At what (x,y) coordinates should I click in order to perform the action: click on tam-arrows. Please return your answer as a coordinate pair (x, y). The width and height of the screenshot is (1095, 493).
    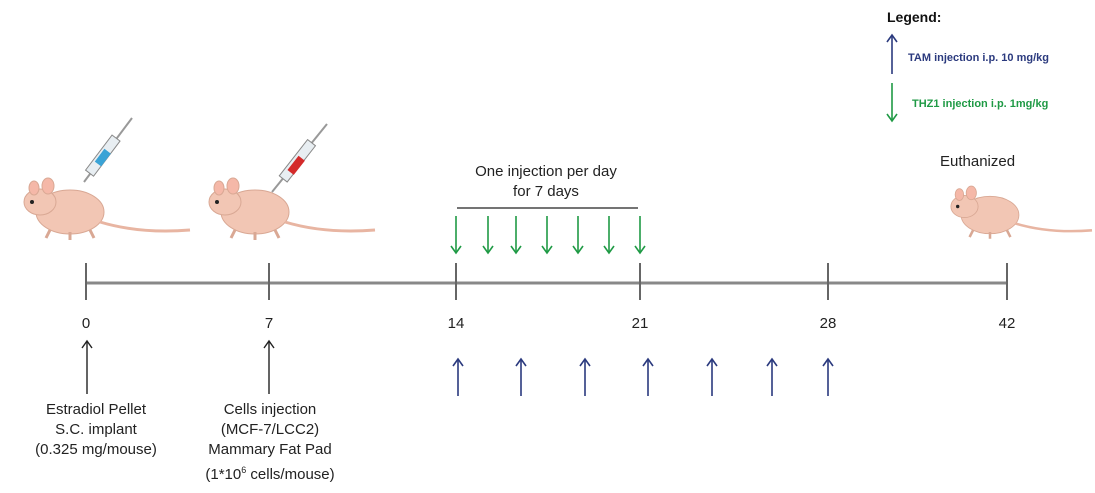
    Looking at the image, I should click on (643, 376).